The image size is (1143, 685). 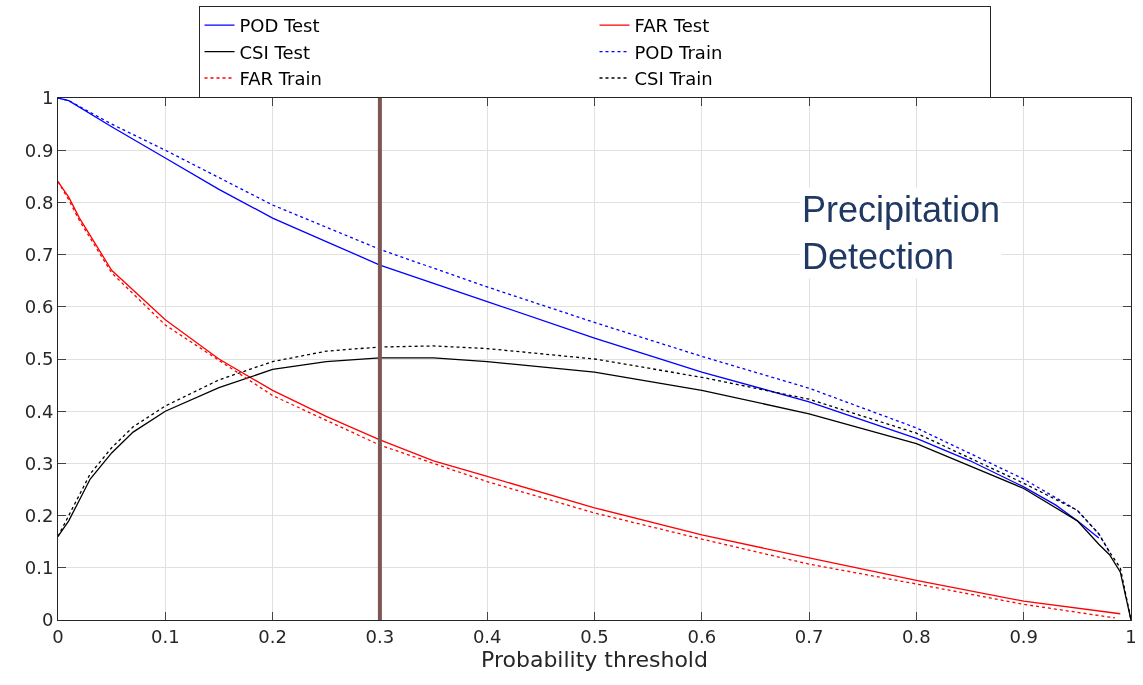 What do you see at coordinates (594, 660) in the screenshot?
I see `x-axis-title: Probability threshold` at bounding box center [594, 660].